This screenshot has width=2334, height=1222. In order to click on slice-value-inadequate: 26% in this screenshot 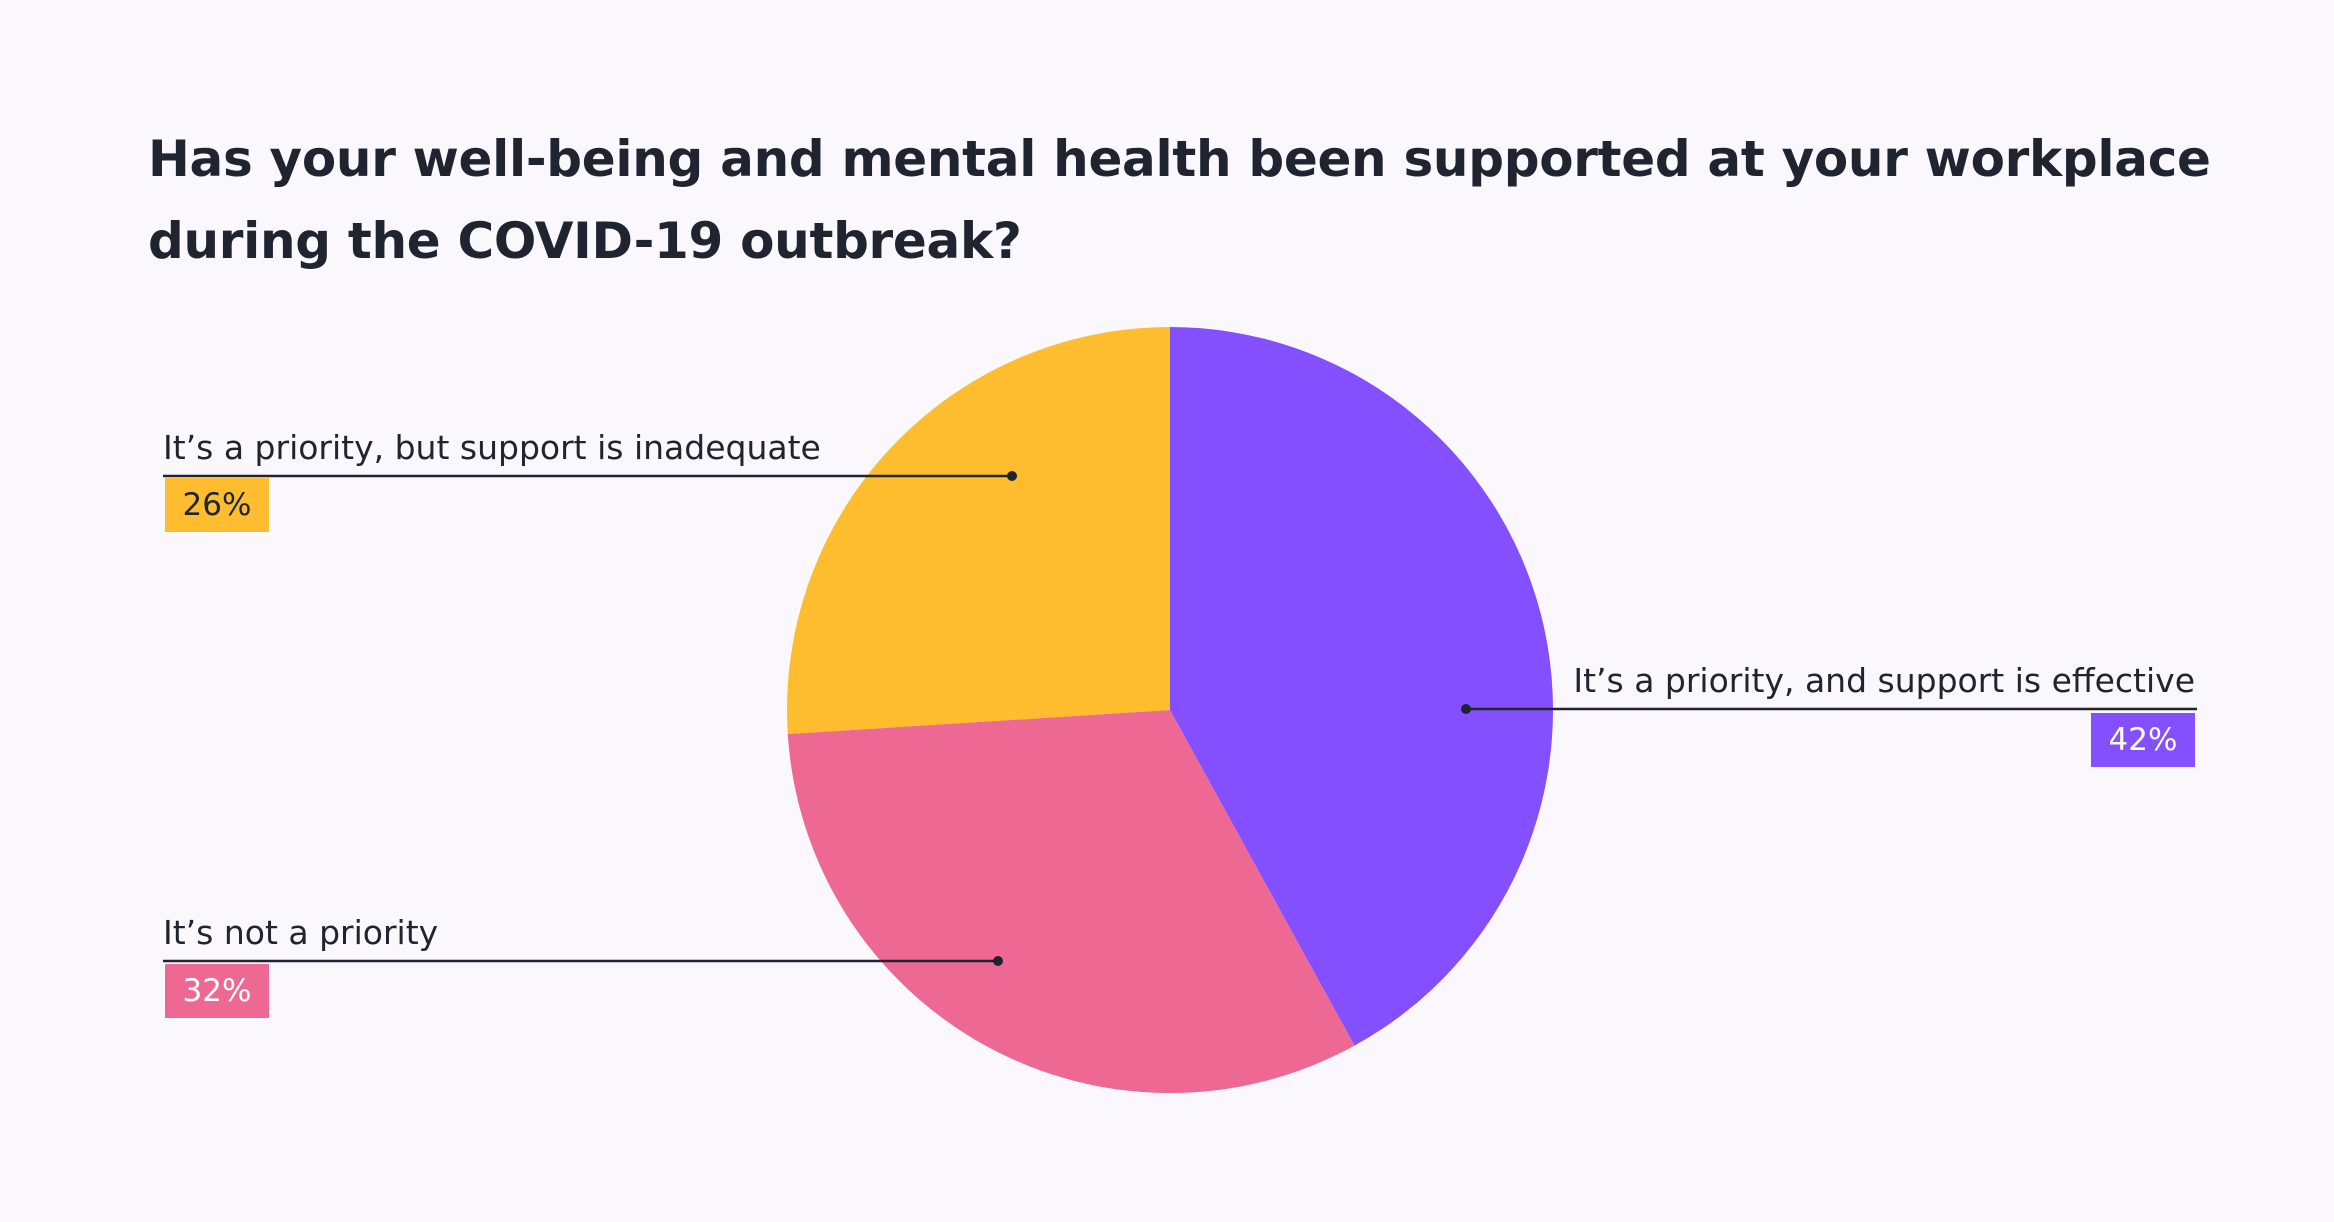, I will do `click(217, 505)`.